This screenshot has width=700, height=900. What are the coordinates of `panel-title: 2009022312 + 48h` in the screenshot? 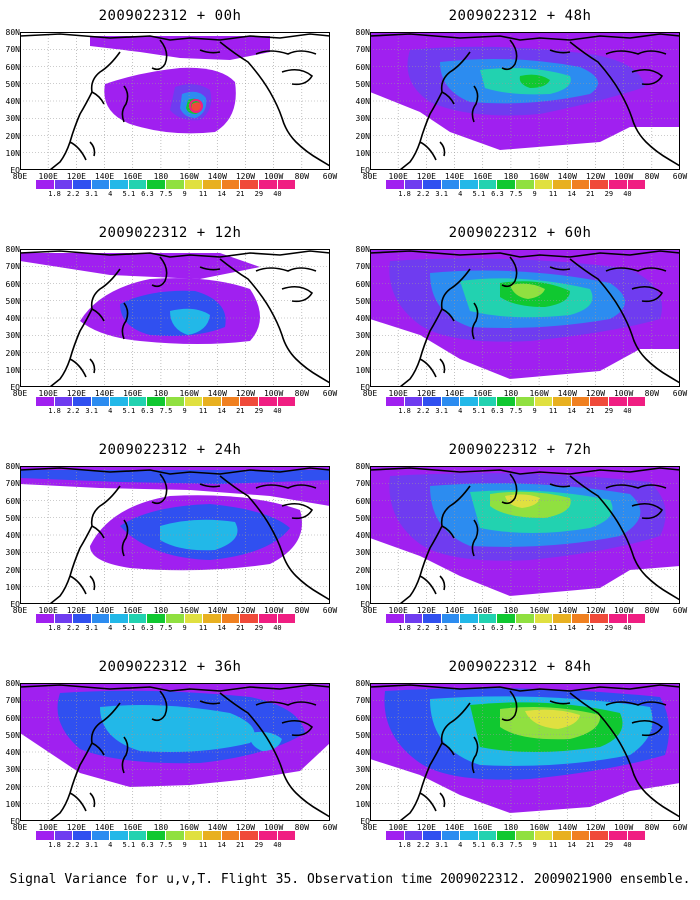 It's located at (520, 16).